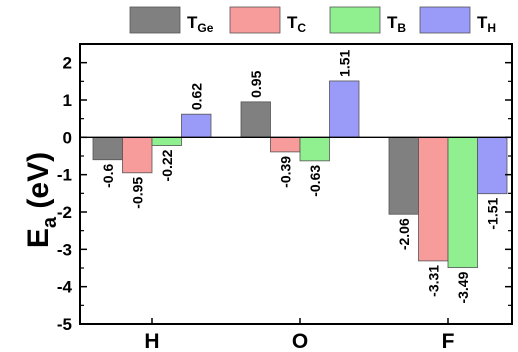  I want to click on legend-swatch-b, so click(355, 20).